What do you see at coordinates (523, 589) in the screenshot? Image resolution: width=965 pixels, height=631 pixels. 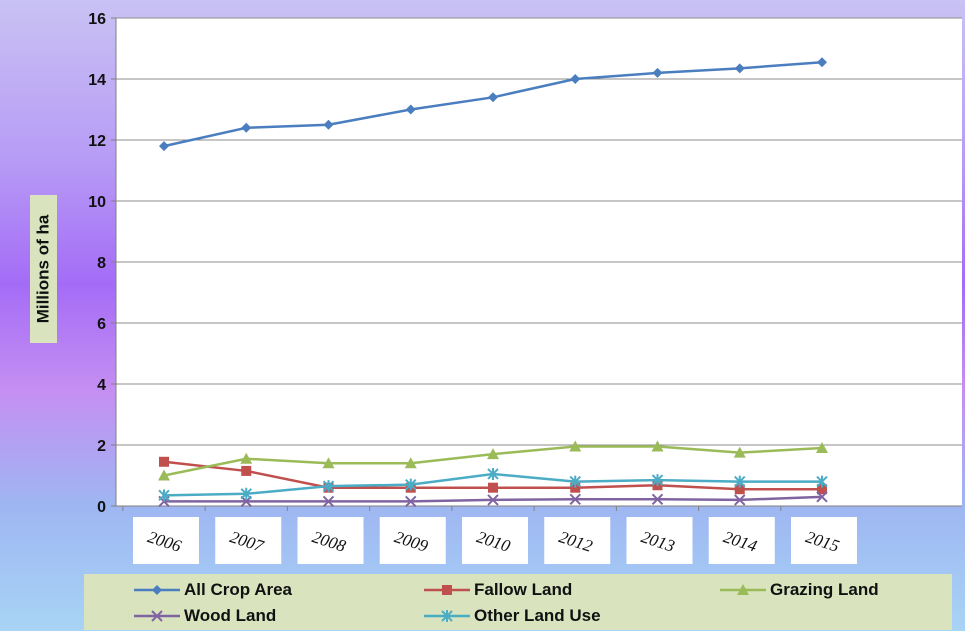 I see `legend-label: Fallow Land` at bounding box center [523, 589].